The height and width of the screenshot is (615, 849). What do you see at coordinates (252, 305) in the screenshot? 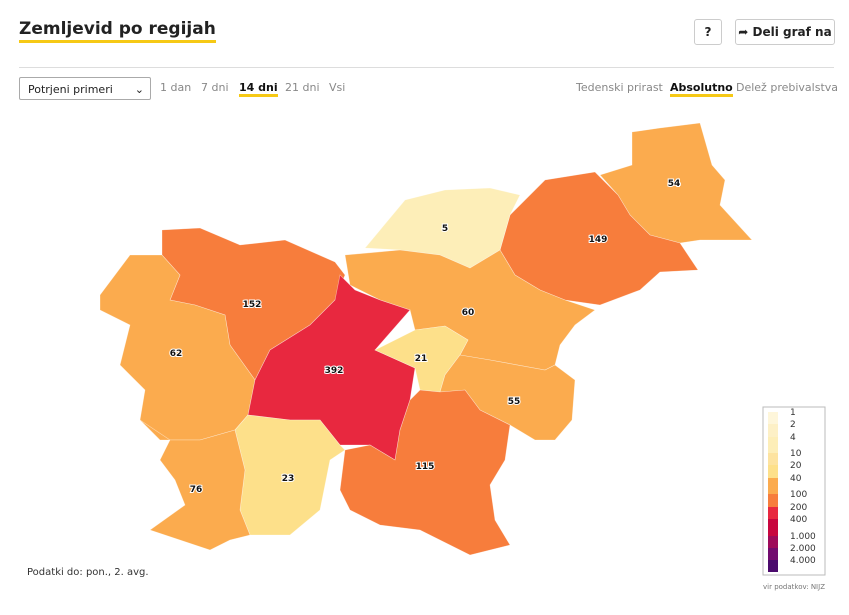
I see `region-label: 152` at bounding box center [252, 305].